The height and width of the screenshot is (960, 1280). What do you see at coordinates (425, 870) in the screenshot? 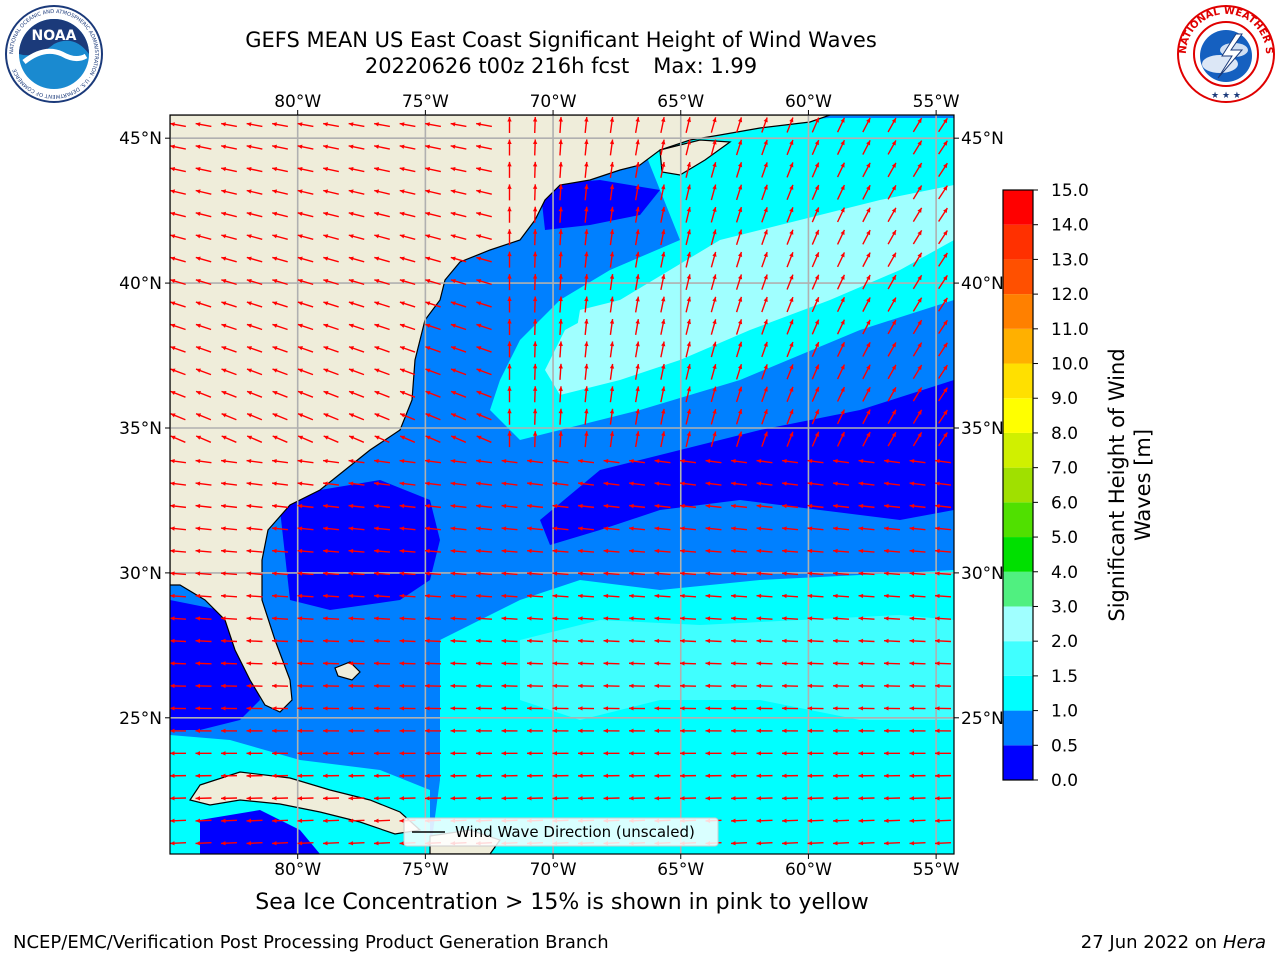
I see `lon-label-bottom: 75°W` at bounding box center [425, 870].